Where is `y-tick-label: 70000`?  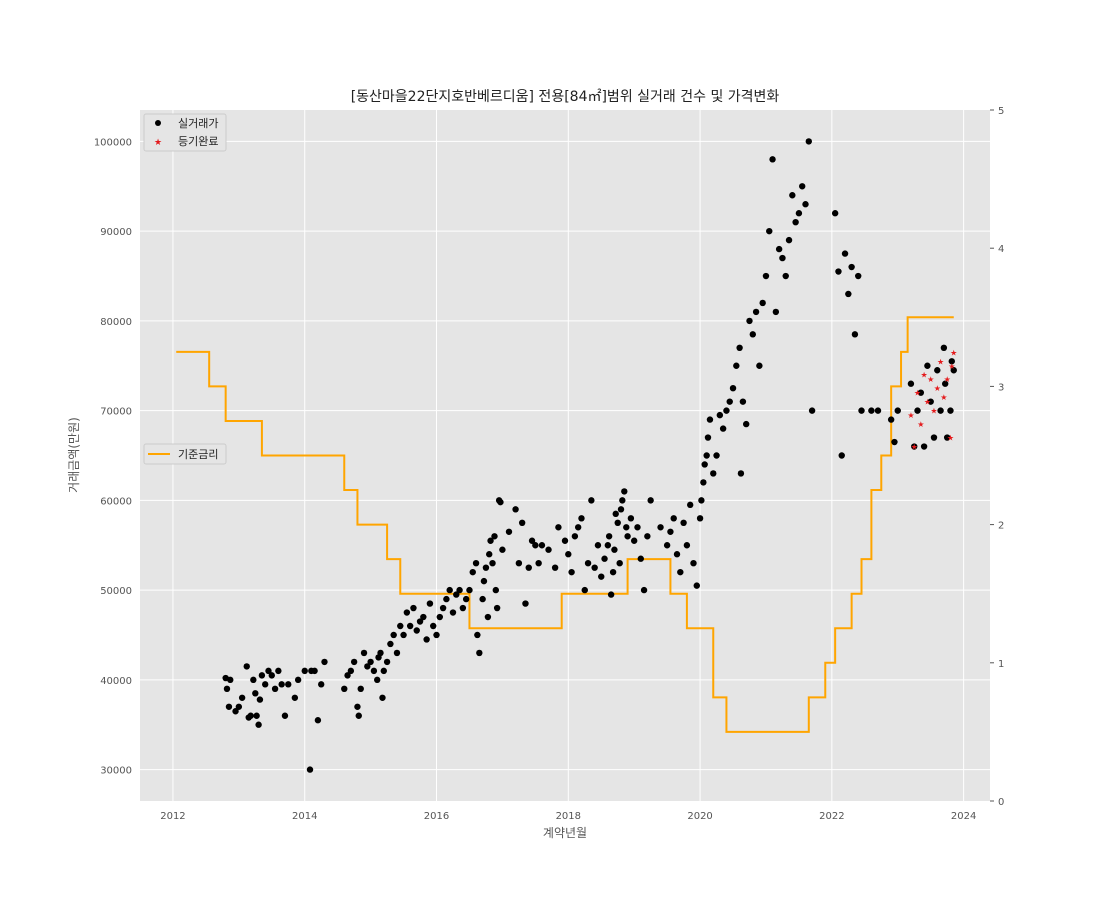
y-tick-label: 70000 is located at coordinates (116, 412).